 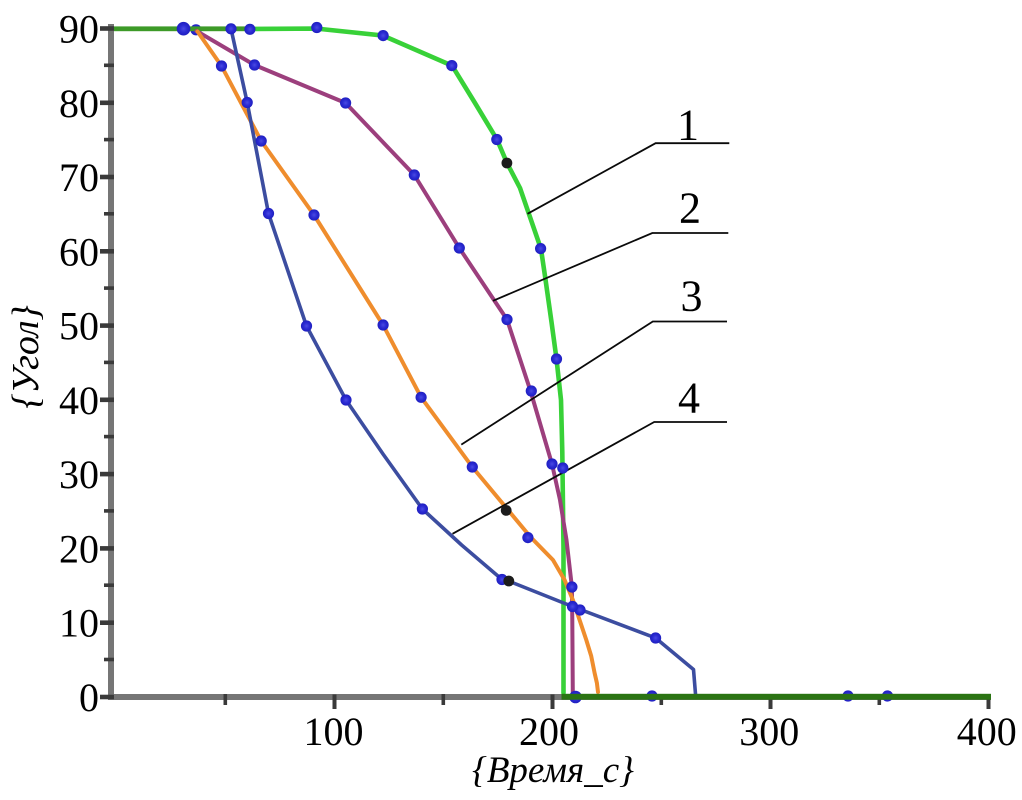 I want to click on svg-text: 50, so click(x=79, y=326).